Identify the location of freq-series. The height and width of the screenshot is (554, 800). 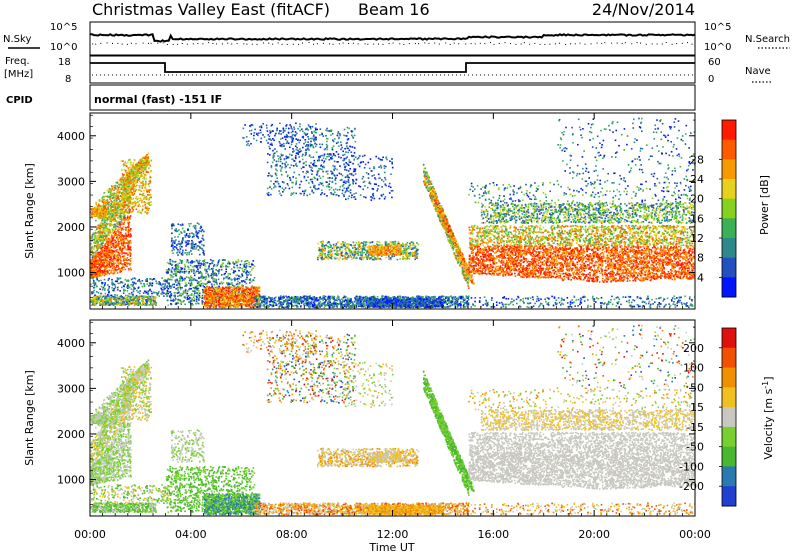
(392, 67).